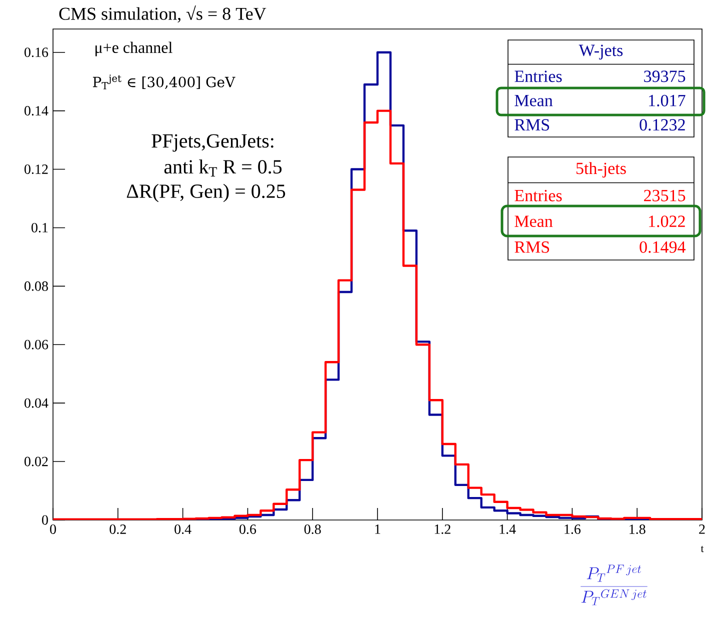 The width and height of the screenshot is (706, 620). What do you see at coordinates (36, 403) in the screenshot?
I see `y-tick-label: 0.04` at bounding box center [36, 403].